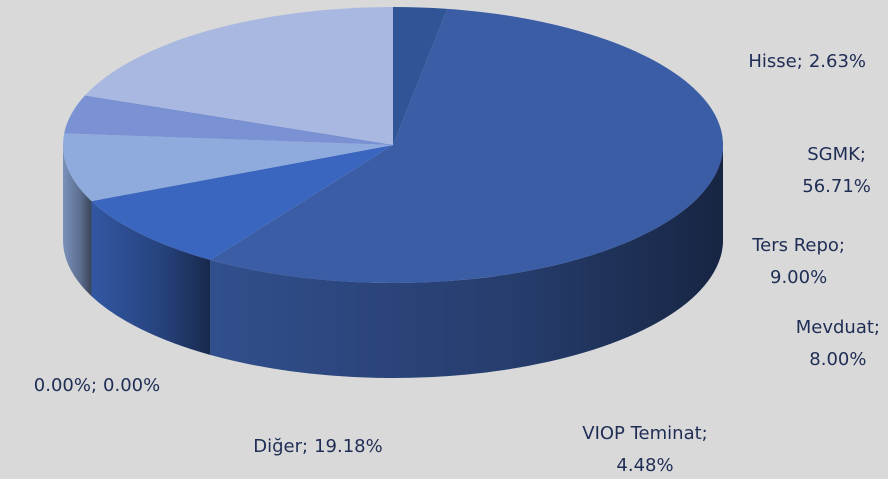 The image size is (888, 479). I want to click on data-label: Ters Repo;, so click(798, 245).